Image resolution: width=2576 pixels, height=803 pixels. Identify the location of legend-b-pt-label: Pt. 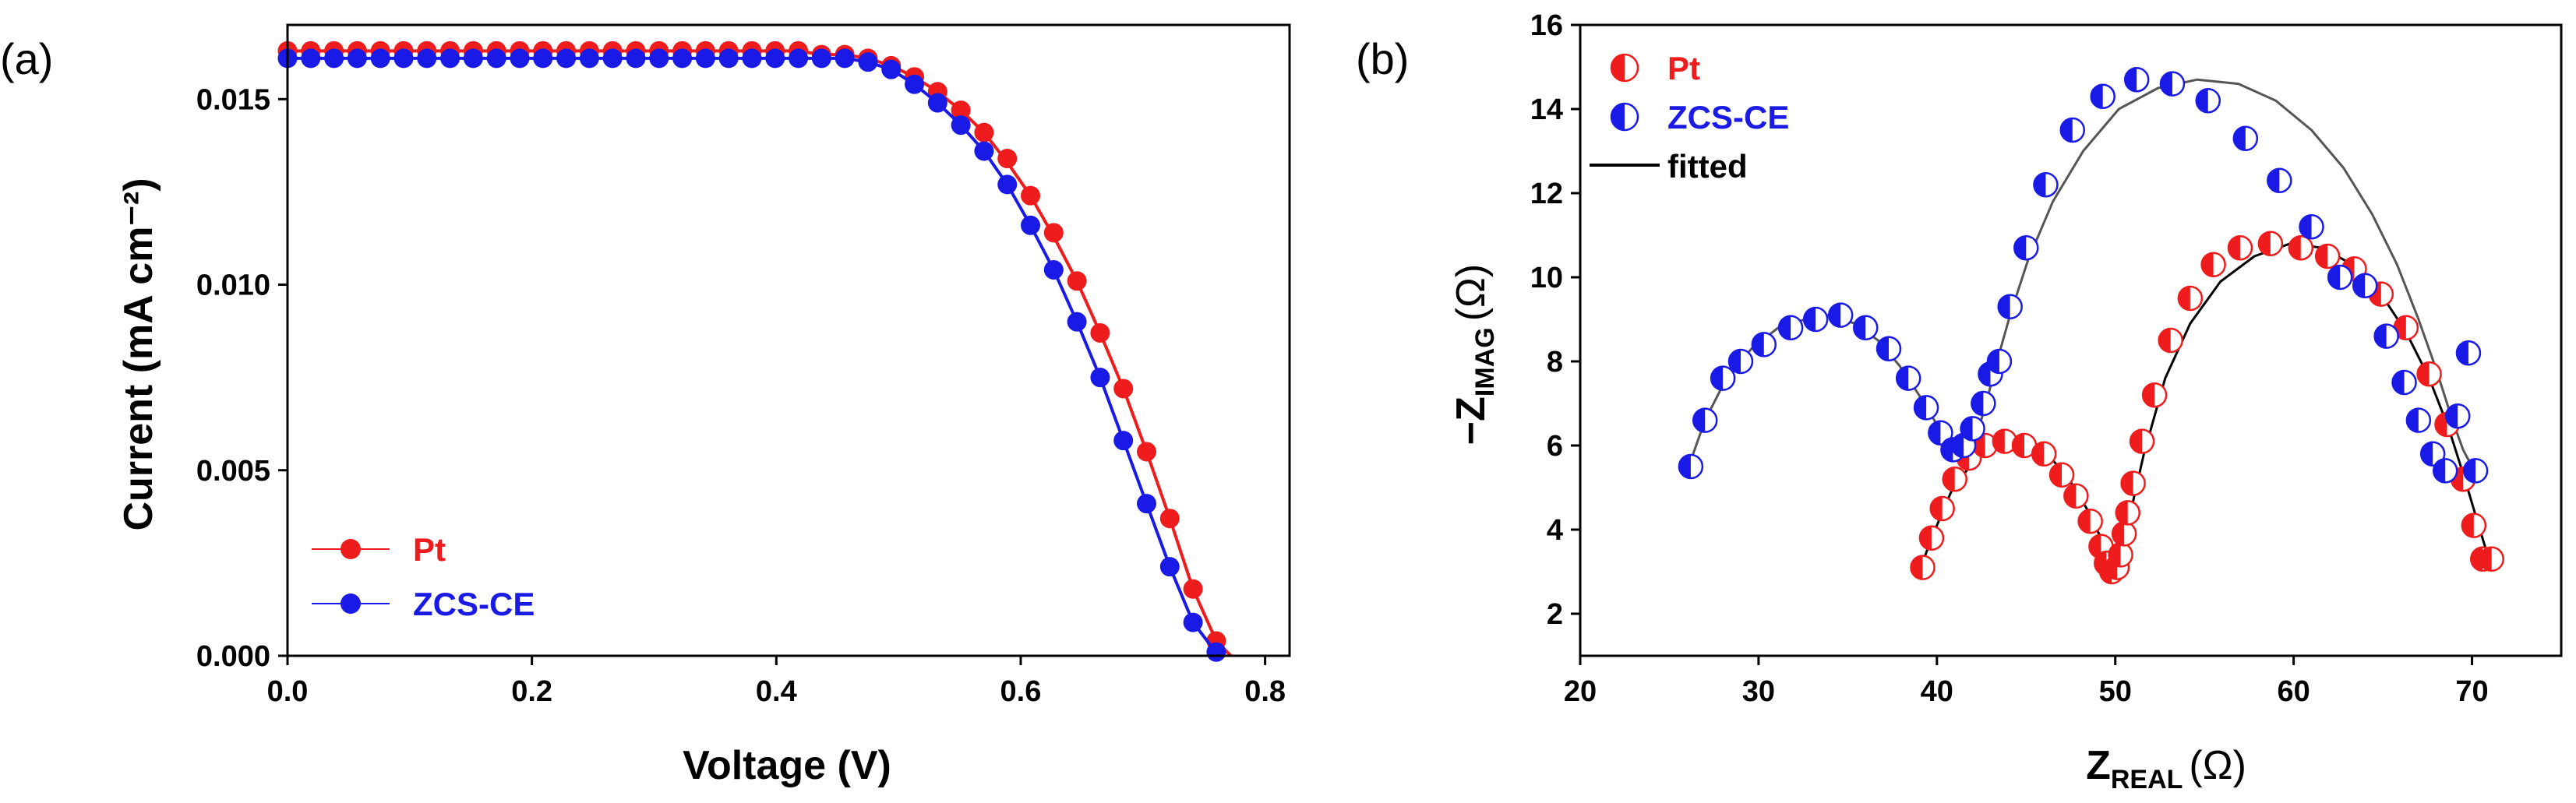
(1683, 68).